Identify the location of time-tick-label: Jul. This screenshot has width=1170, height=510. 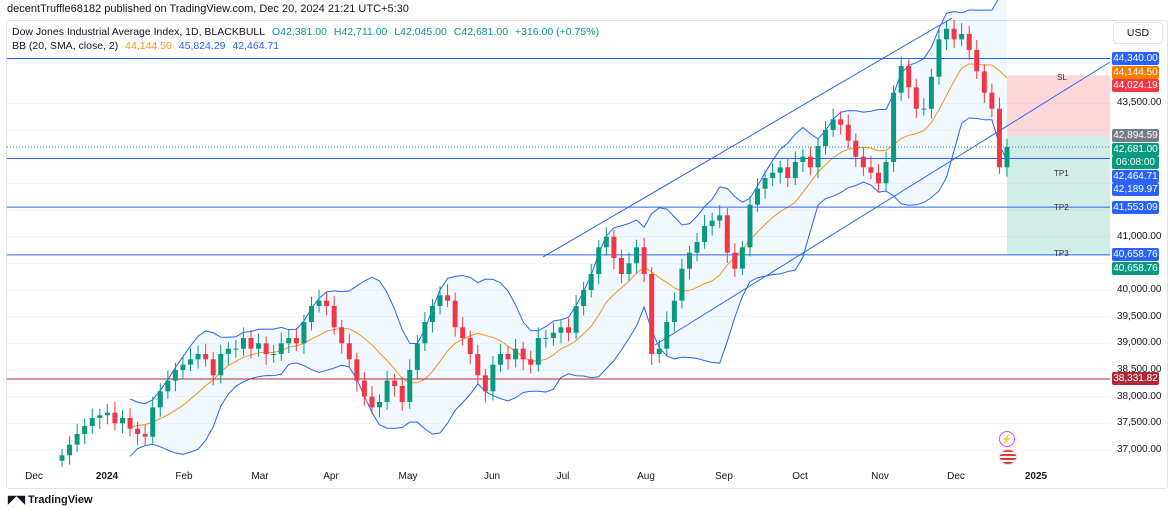
(563, 476).